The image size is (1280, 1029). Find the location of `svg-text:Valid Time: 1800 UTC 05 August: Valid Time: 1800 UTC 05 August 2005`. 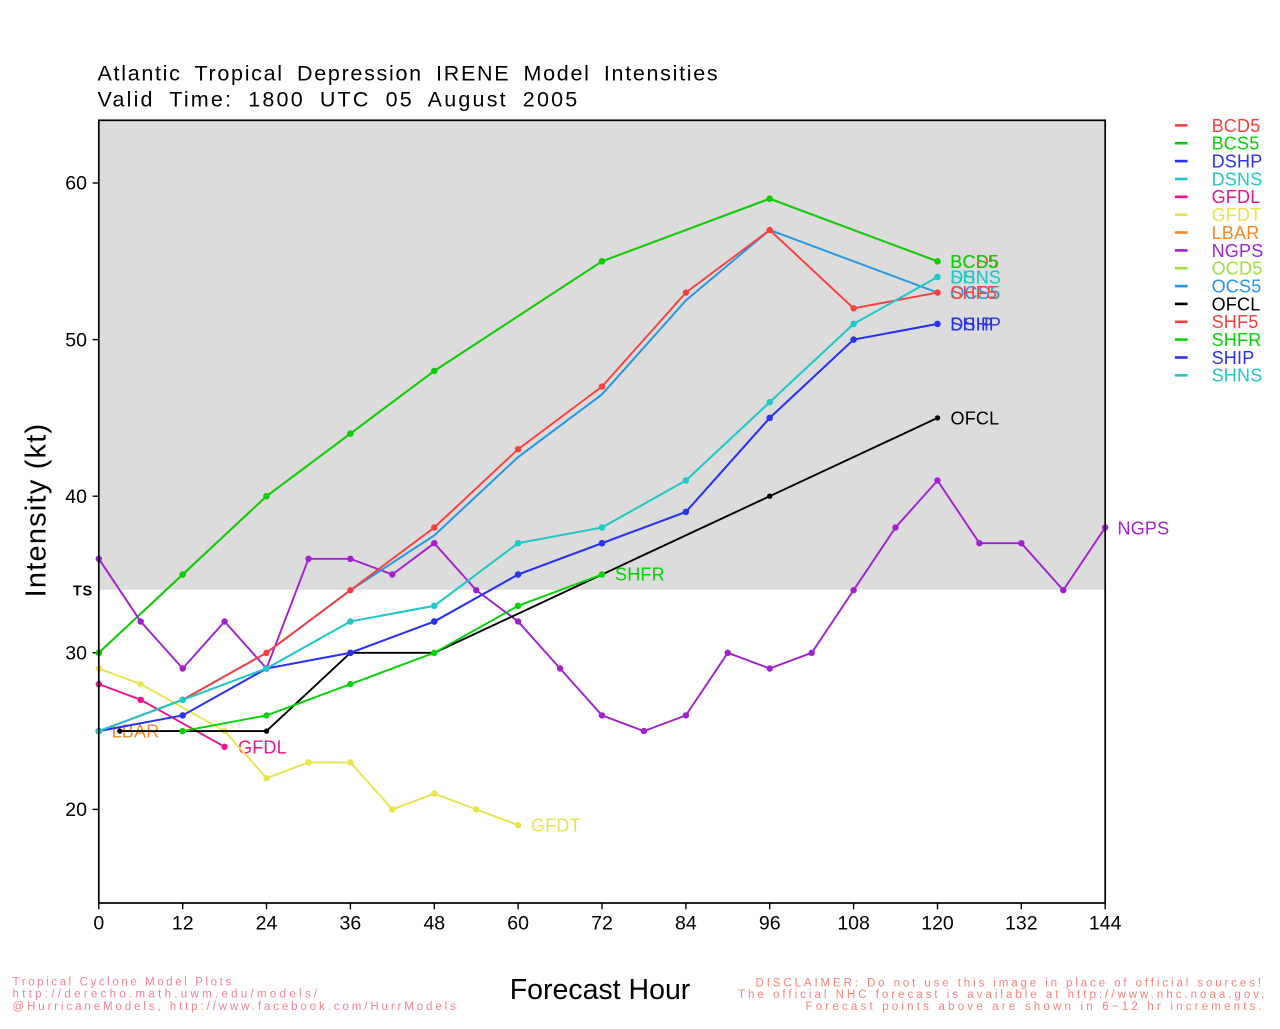

svg-text:Valid Time: 1800 UTC 05 August: Valid Time: 1800 UTC 05 August 2005 is located at coordinates (339, 99).